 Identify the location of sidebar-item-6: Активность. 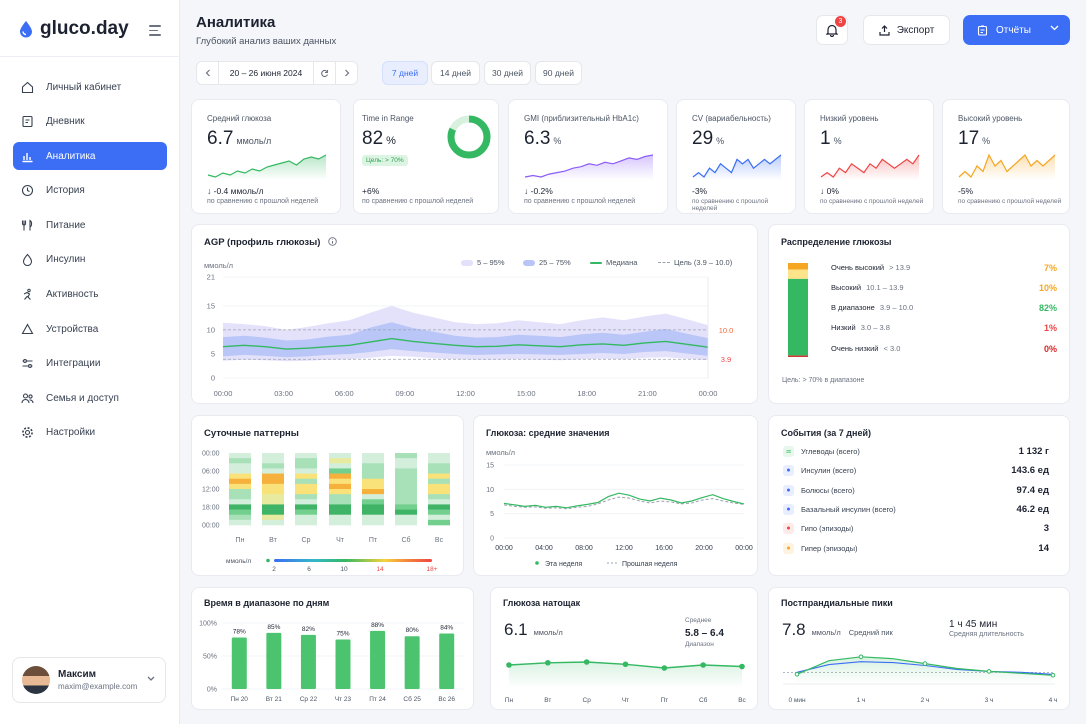
(90, 295).